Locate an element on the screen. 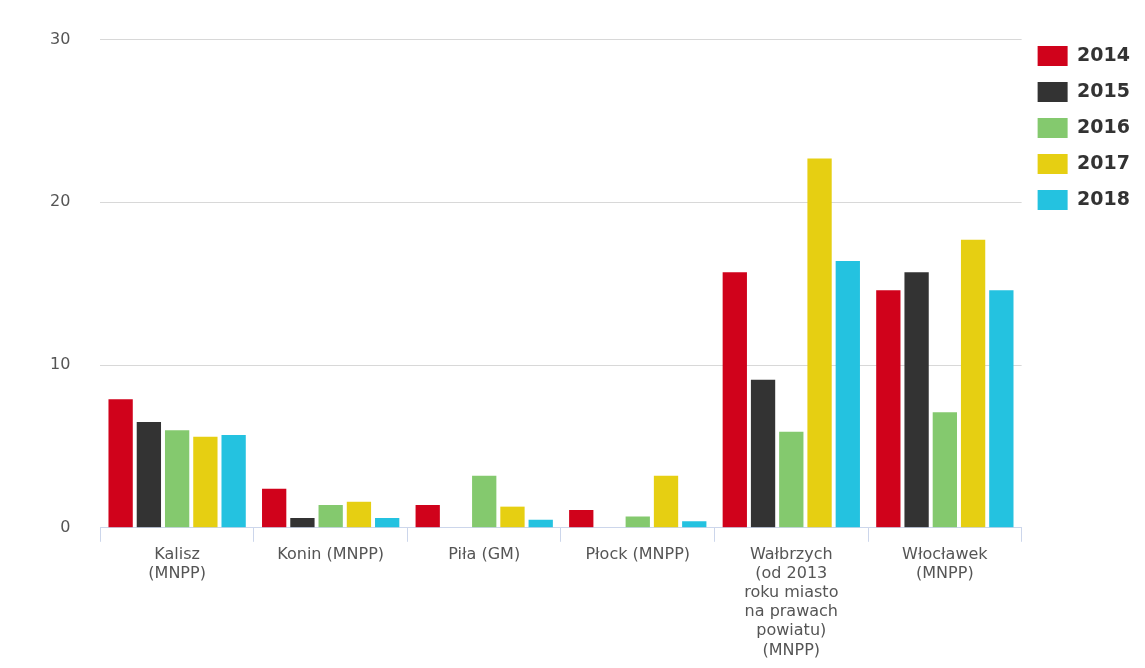 The image size is (1145, 668). y-tick-label: 20 is located at coordinates (60, 201).